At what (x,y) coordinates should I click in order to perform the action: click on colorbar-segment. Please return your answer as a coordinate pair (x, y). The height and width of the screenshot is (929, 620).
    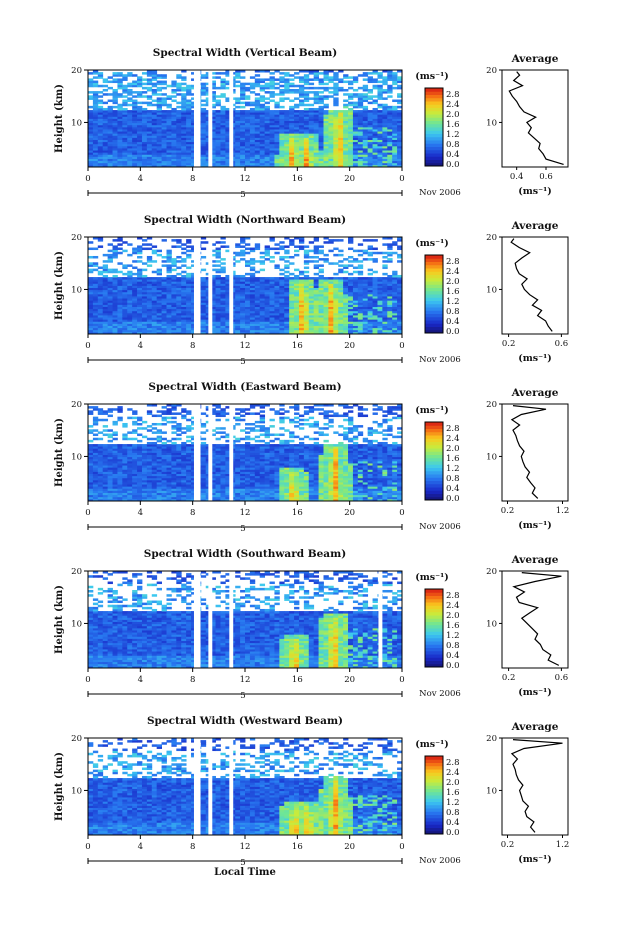
    Looking at the image, I should click on (434, 279).